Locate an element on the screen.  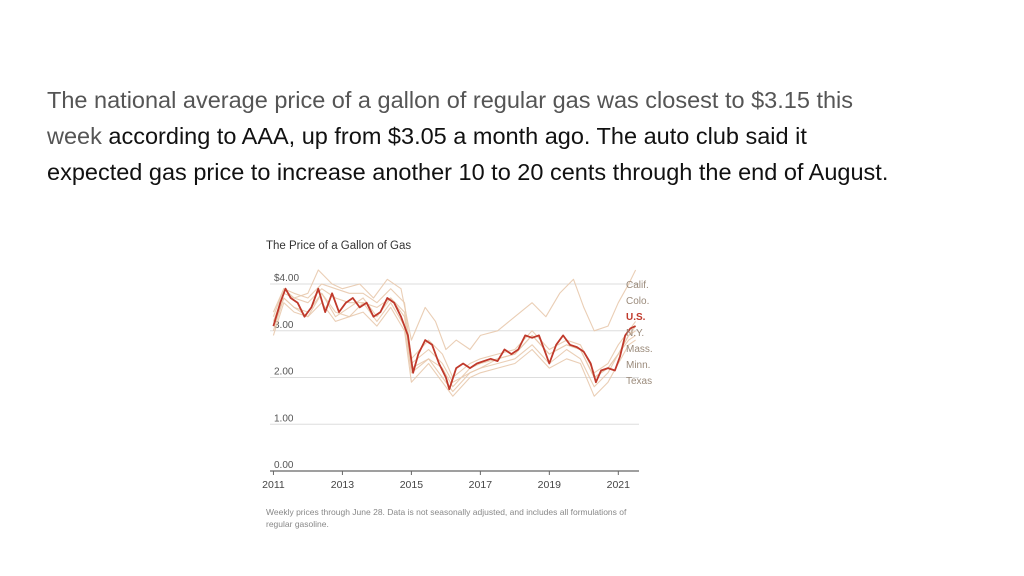
x-tick-label: 2011 is located at coordinates (273, 485).